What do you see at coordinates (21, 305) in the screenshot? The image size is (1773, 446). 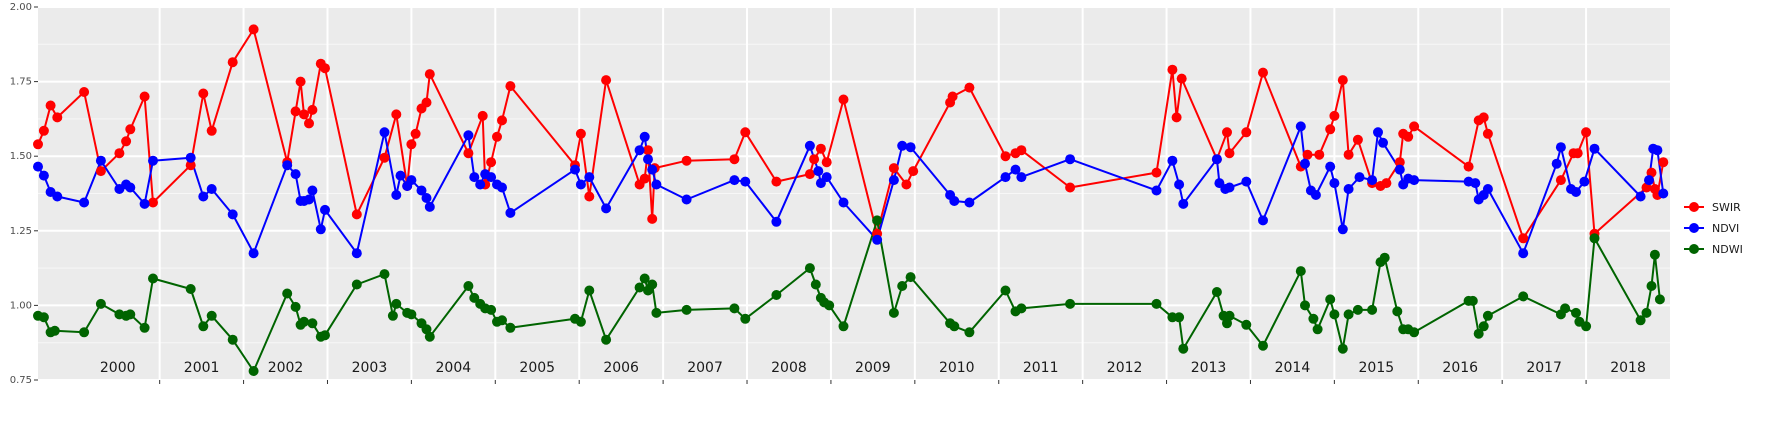 I see `y-tick-label: 1.00` at bounding box center [21, 305].